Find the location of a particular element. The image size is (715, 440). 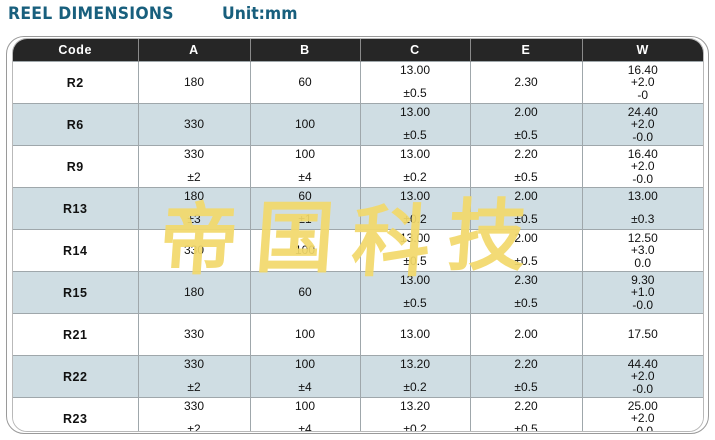

value-line: 25.00 is located at coordinates (642, 405).